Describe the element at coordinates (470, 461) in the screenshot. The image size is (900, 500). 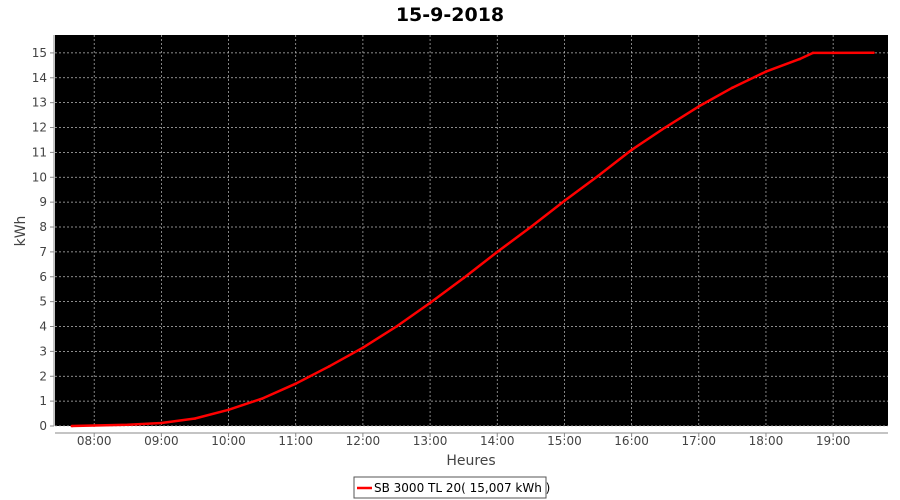
I see `x-axis-label: Heures` at that location.